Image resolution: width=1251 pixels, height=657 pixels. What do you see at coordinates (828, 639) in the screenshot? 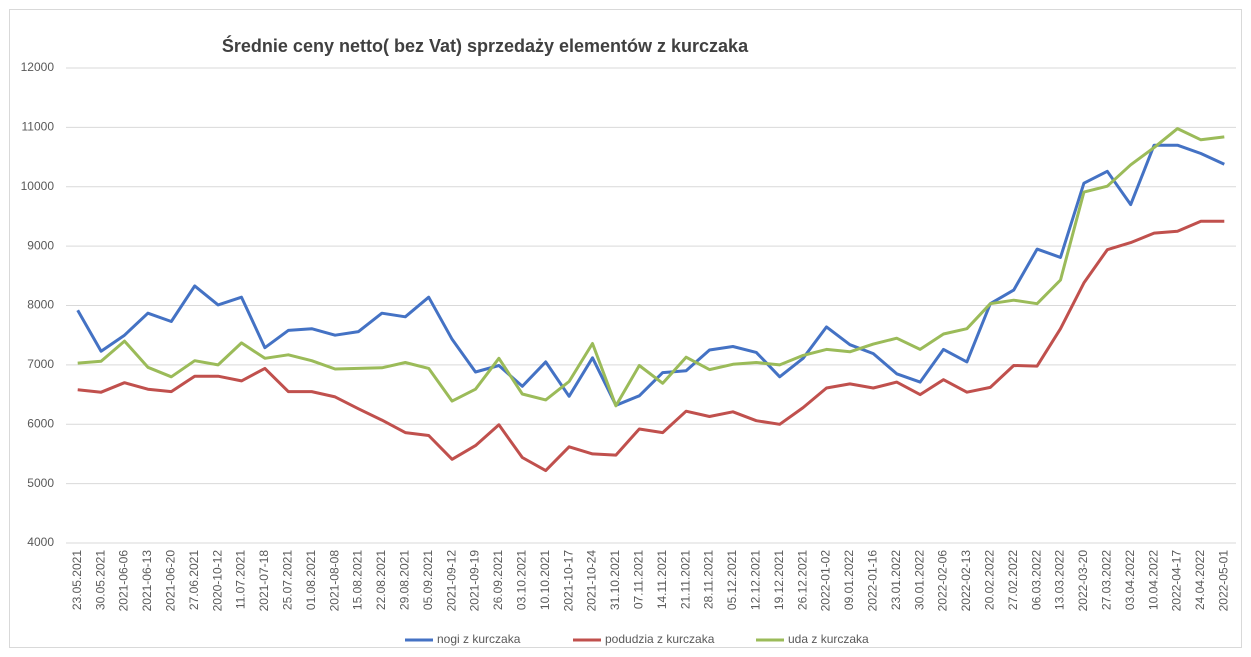
I see `legend-label: uda z kurczaka` at bounding box center [828, 639].